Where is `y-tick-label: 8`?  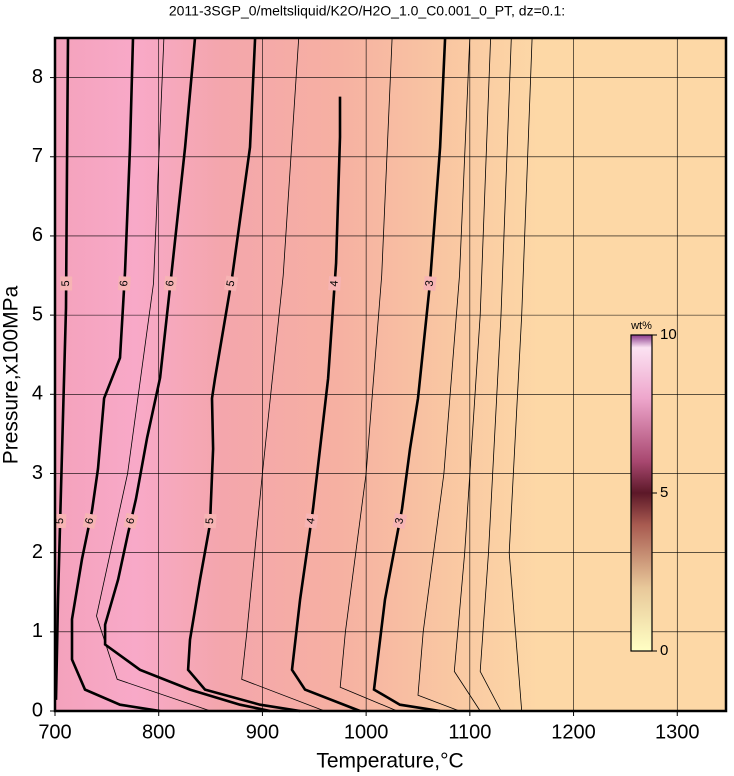 y-tick-label: 8 is located at coordinates (37, 77).